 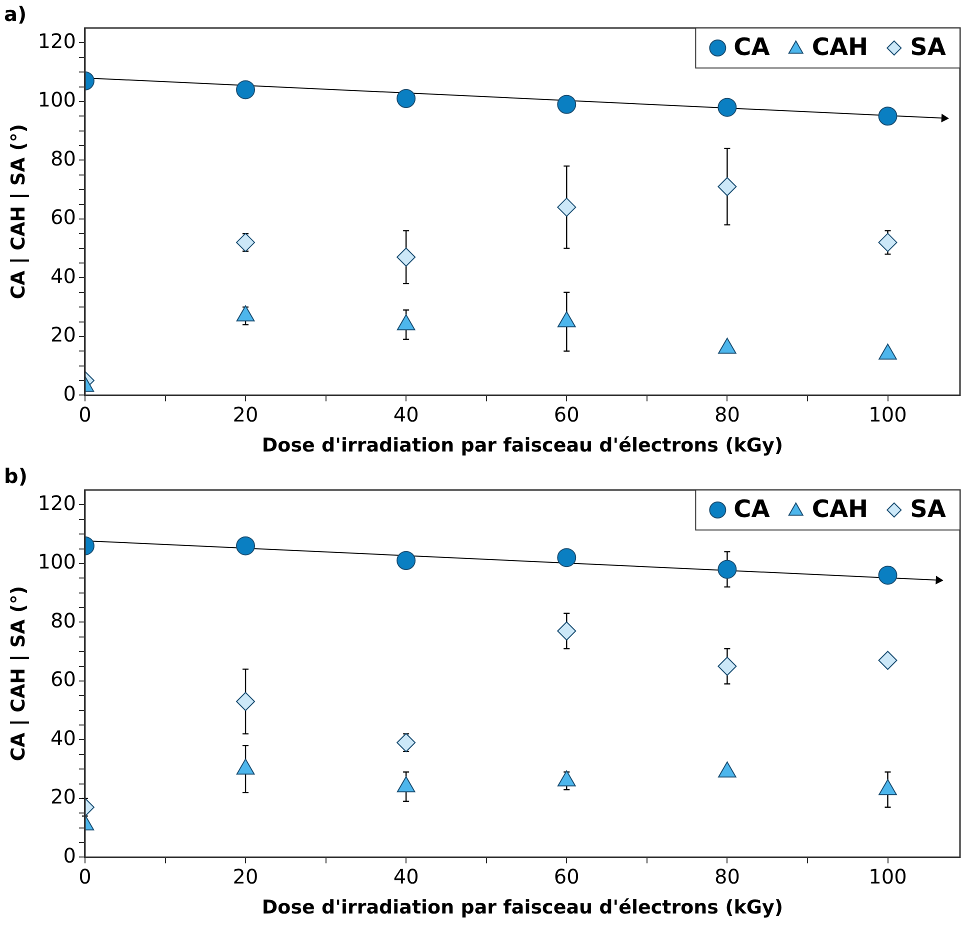 I want to click on chart-title: a), so click(x=15, y=14).